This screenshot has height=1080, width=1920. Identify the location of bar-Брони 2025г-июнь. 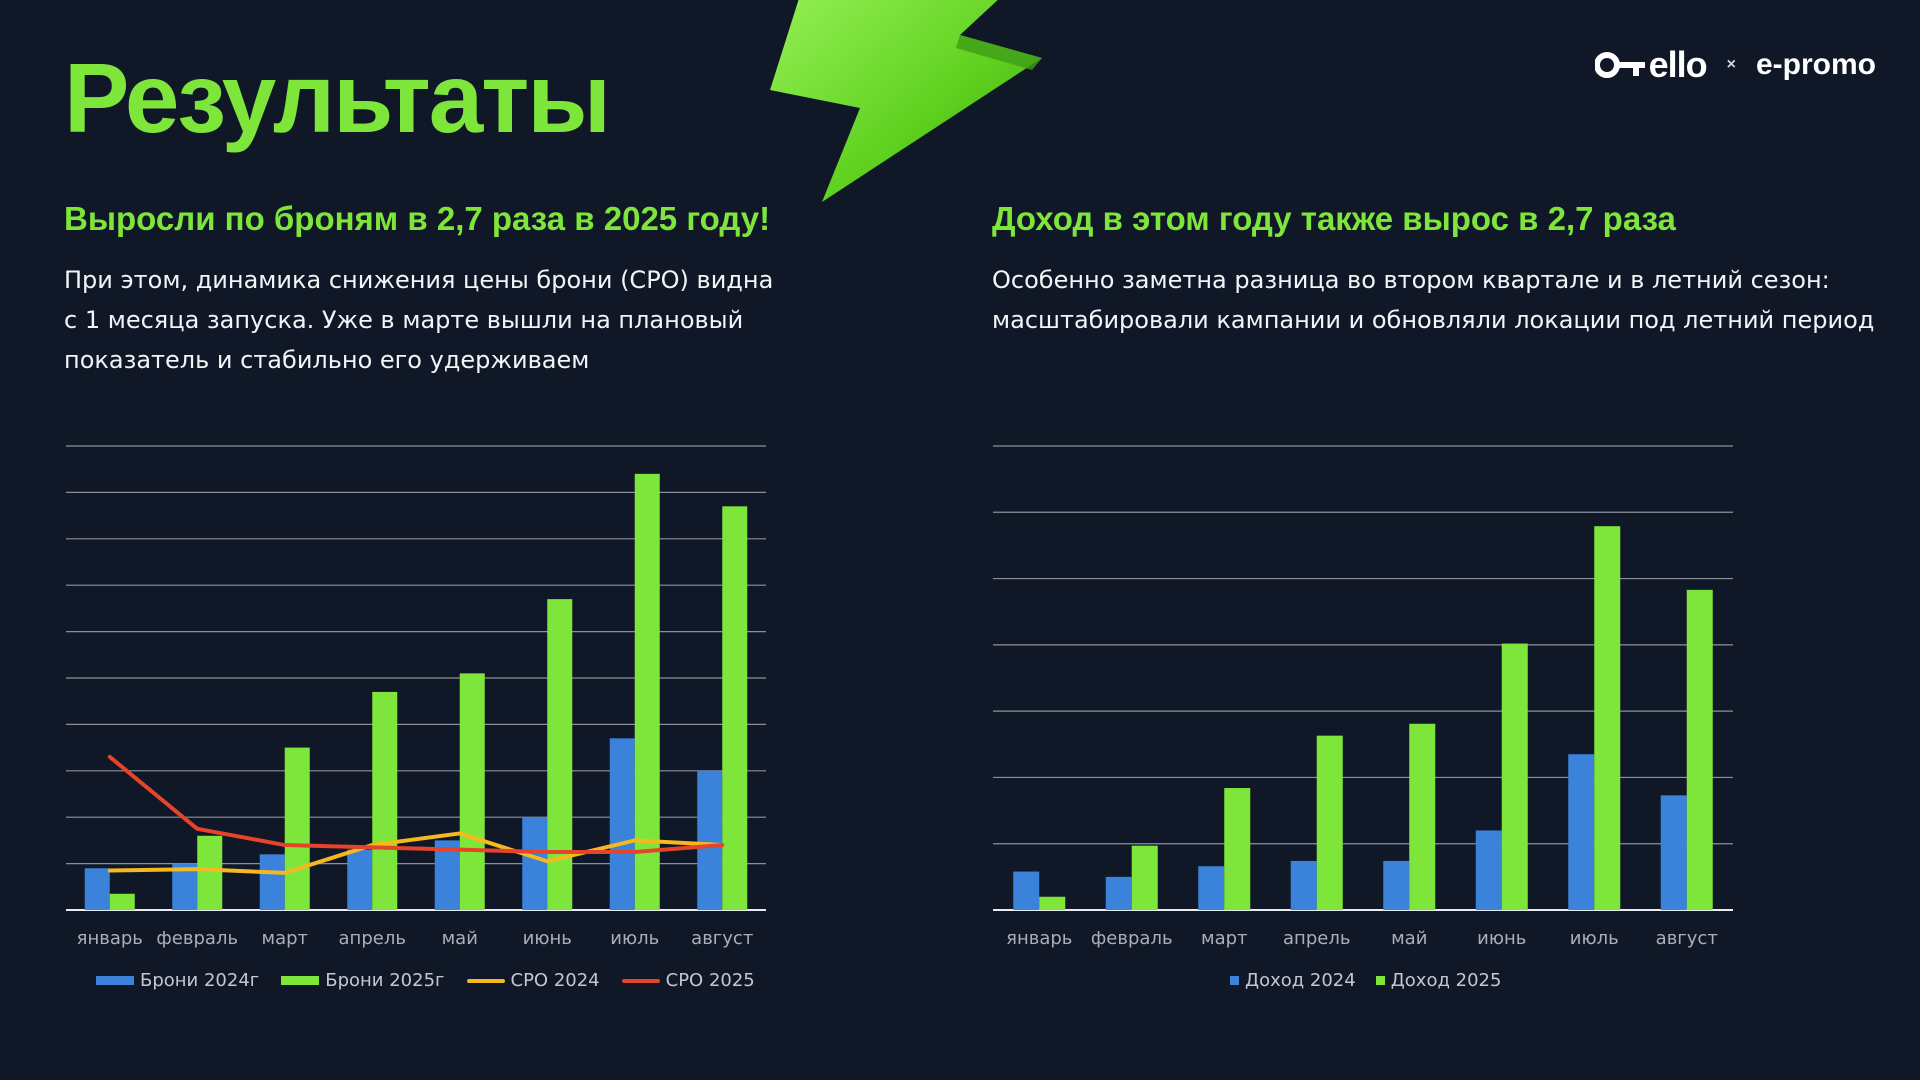
(560, 754).